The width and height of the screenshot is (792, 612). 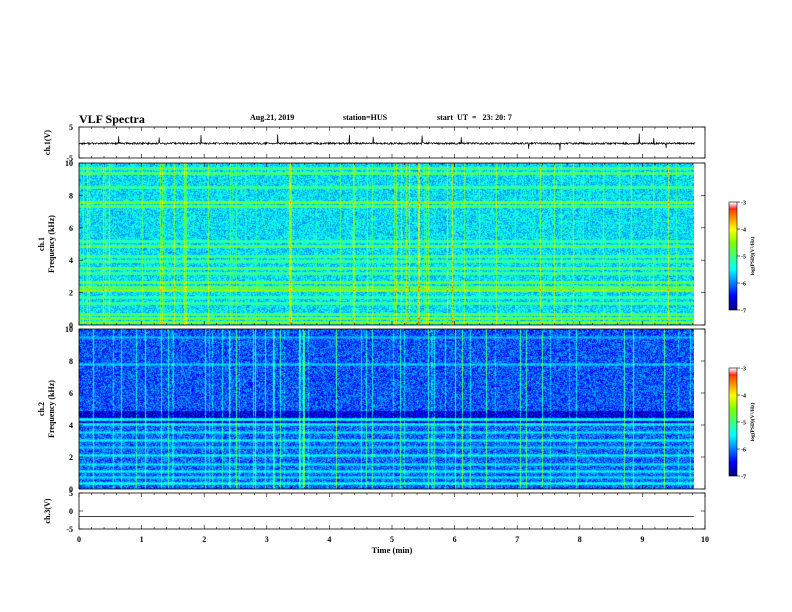 What do you see at coordinates (392, 550) in the screenshot?
I see `x-axis-label: Time (min)` at bounding box center [392, 550].